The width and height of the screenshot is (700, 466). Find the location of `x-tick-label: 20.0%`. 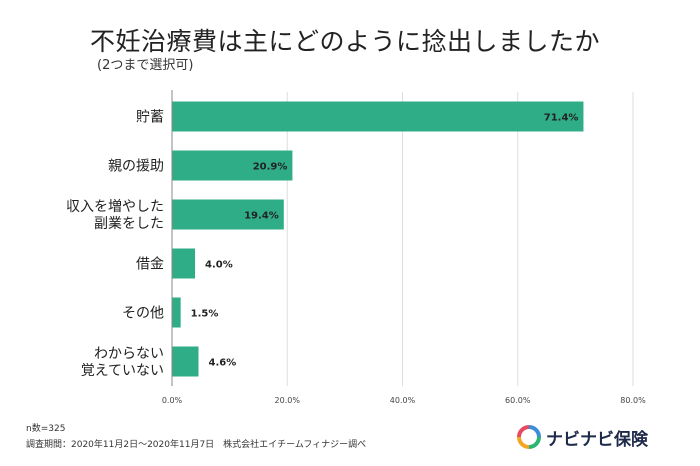

x-tick-label: 20.0% is located at coordinates (288, 400).